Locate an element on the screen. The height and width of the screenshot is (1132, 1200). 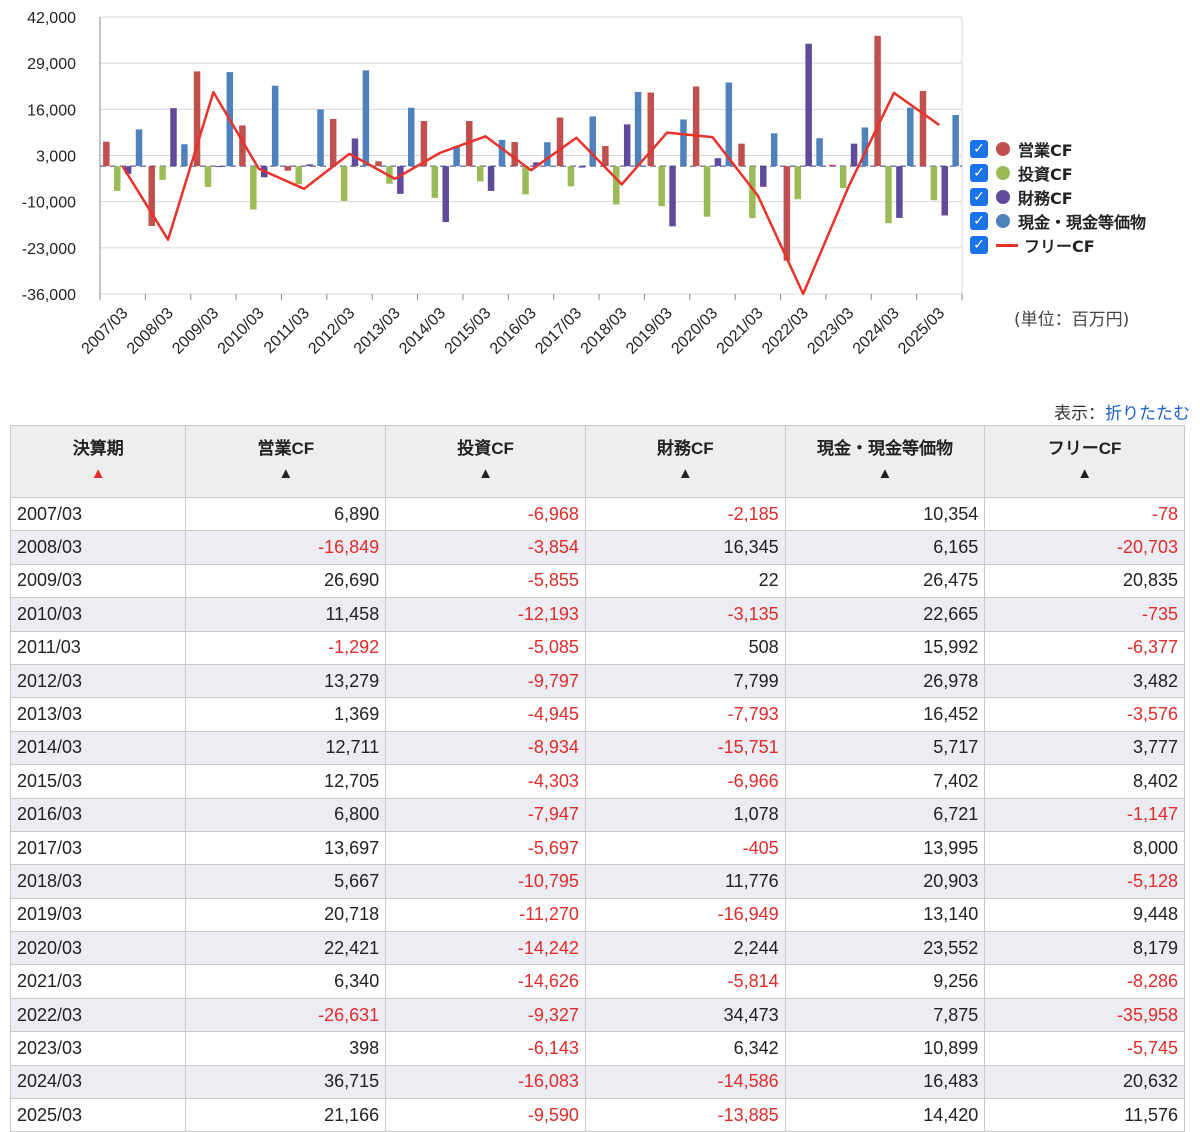
value-cell: -5,128 is located at coordinates (1084, 881).